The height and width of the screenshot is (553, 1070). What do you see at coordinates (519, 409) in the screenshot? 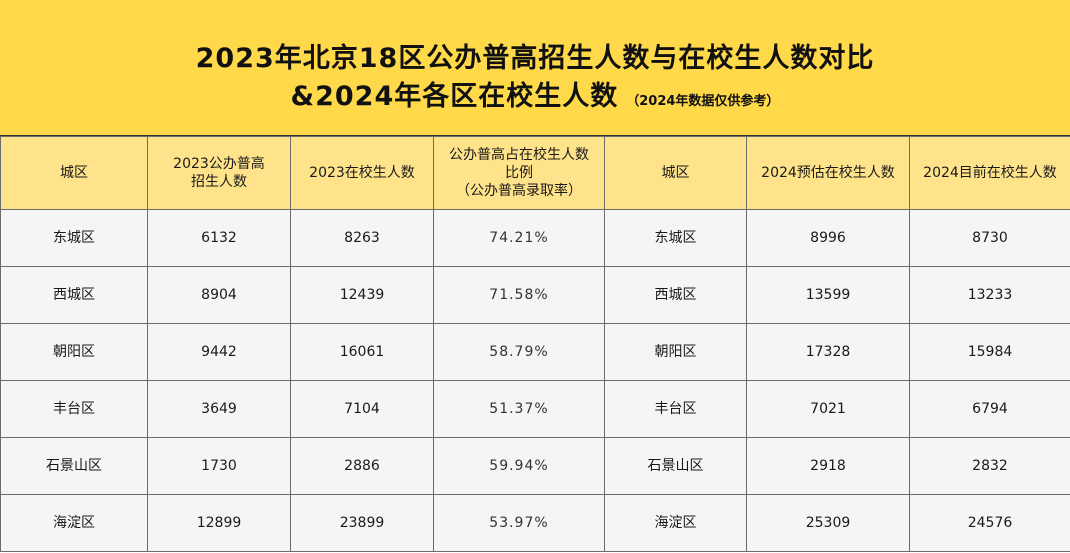
I see `cell-ratio: 51.37%` at bounding box center [519, 409].